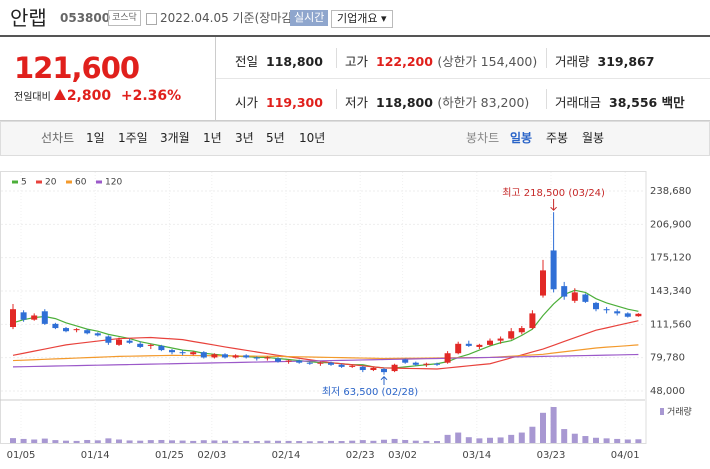 The height and width of the screenshot is (469, 710). I want to click on stat-note: (하한가 83,200), so click(483, 102).